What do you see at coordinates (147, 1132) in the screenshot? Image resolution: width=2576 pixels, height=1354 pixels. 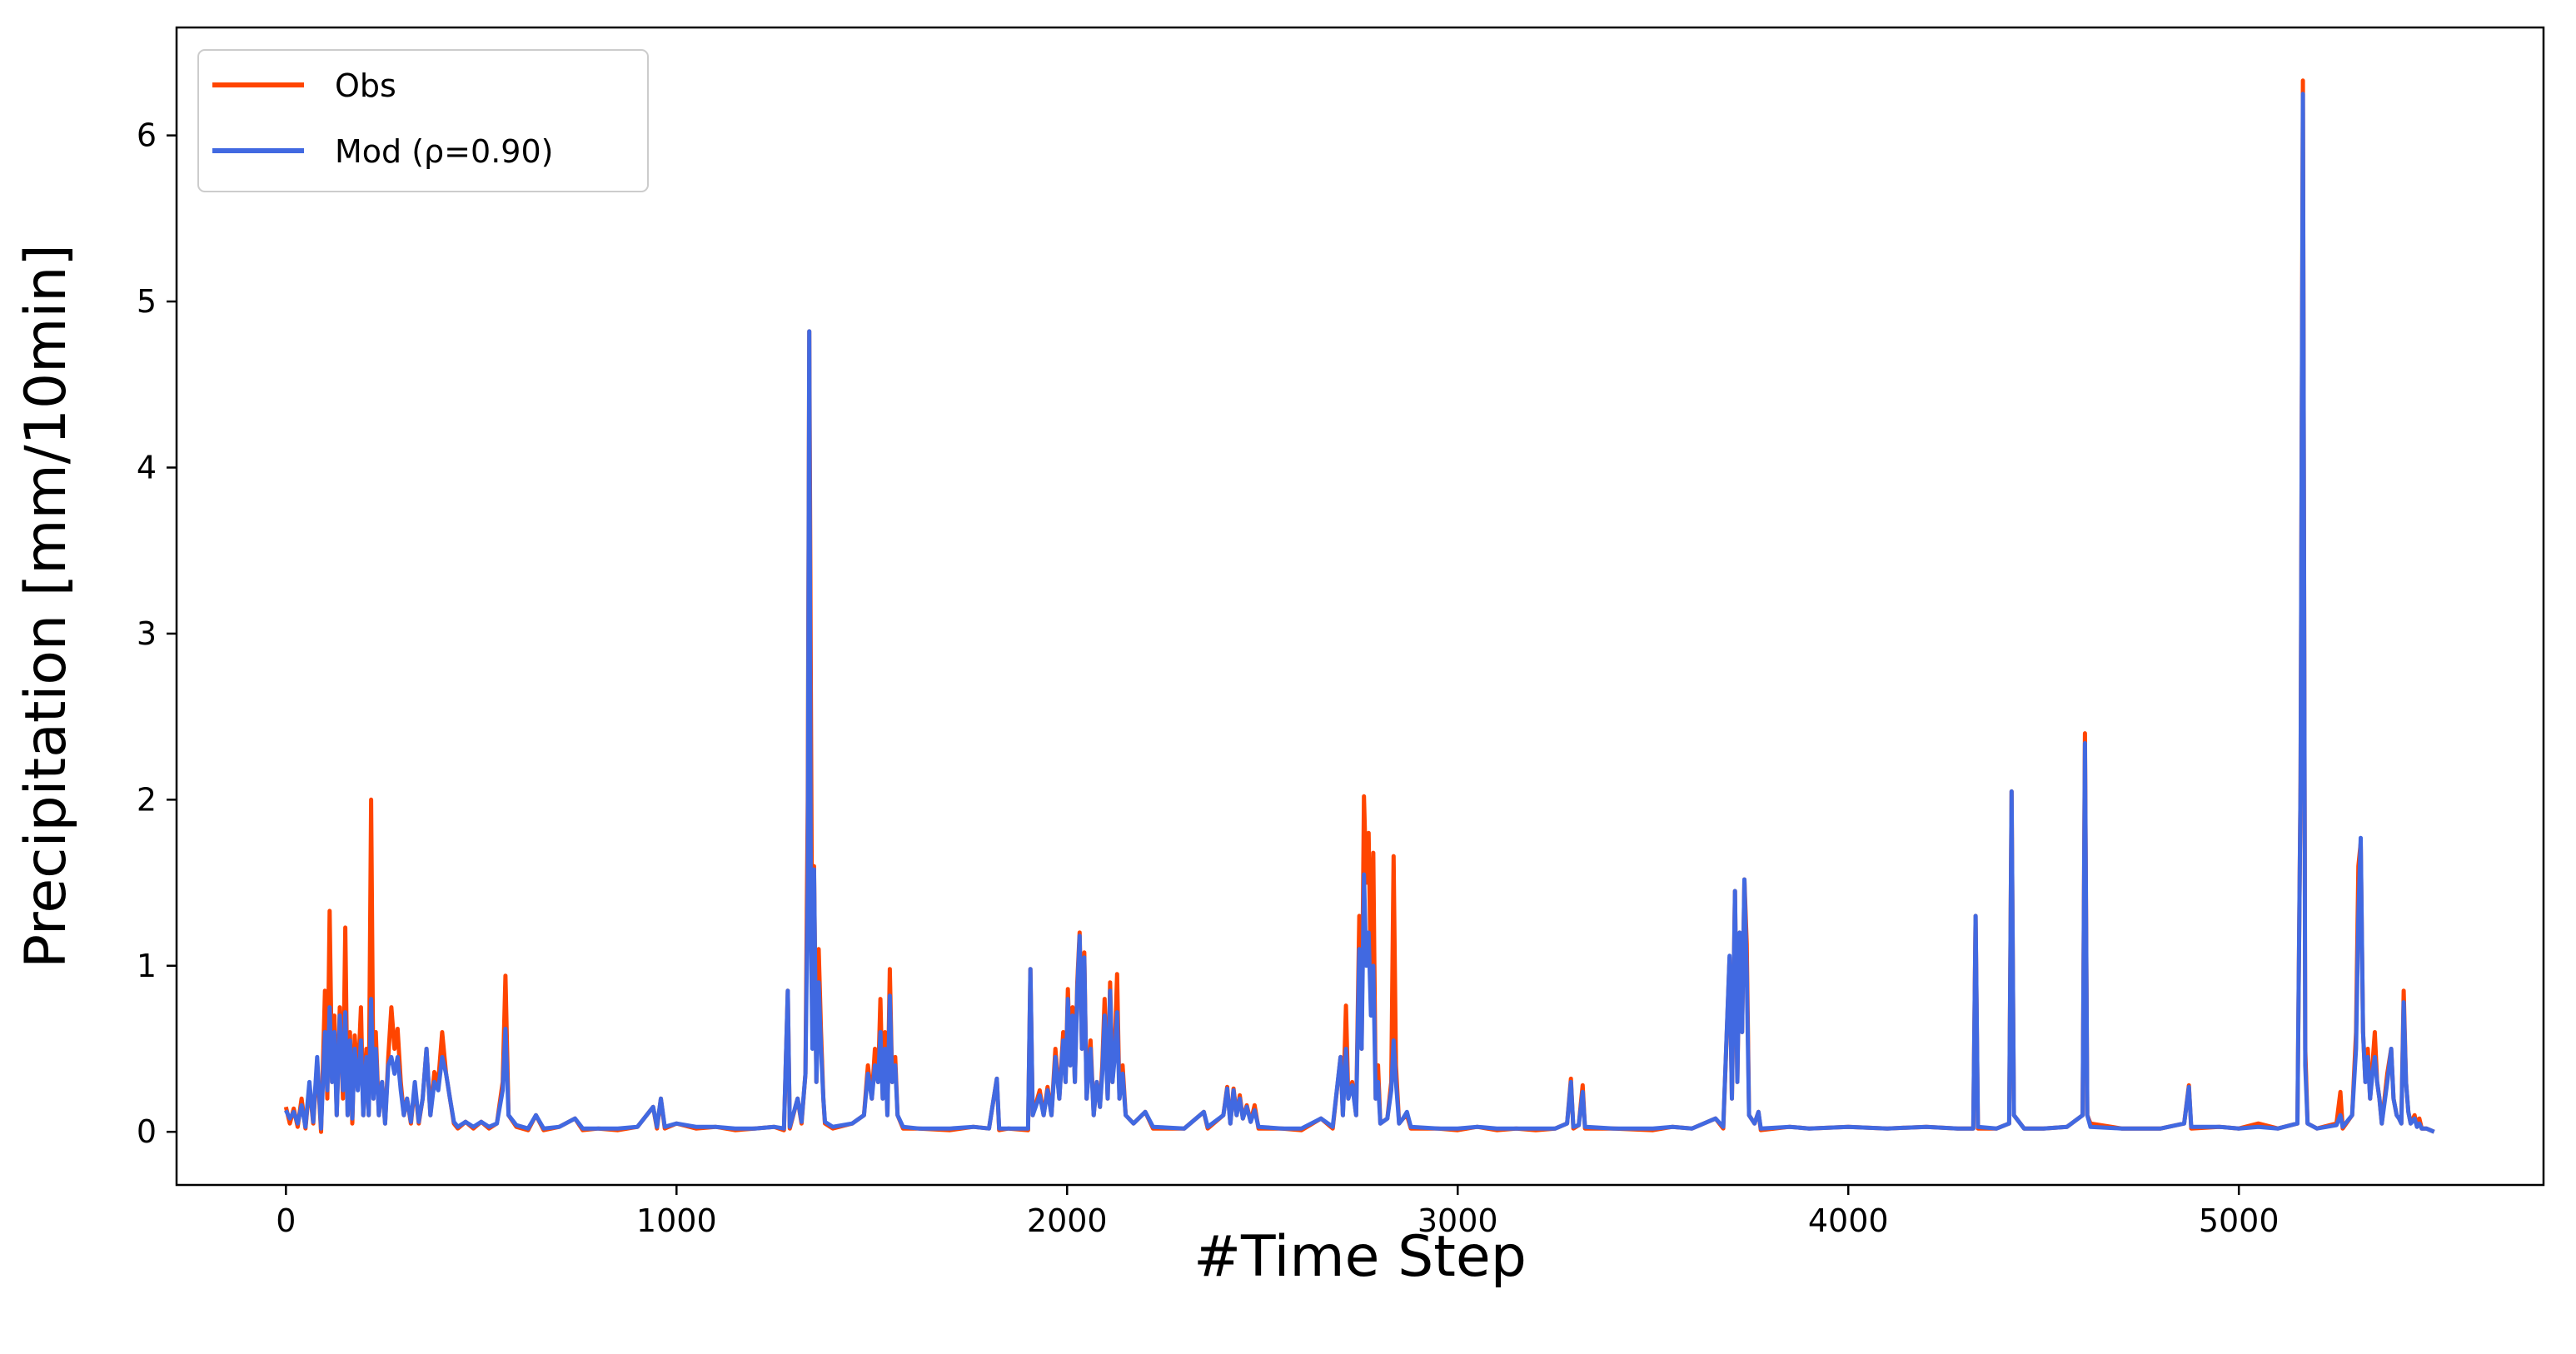 I see `y-tick-label: 0` at bounding box center [147, 1132].